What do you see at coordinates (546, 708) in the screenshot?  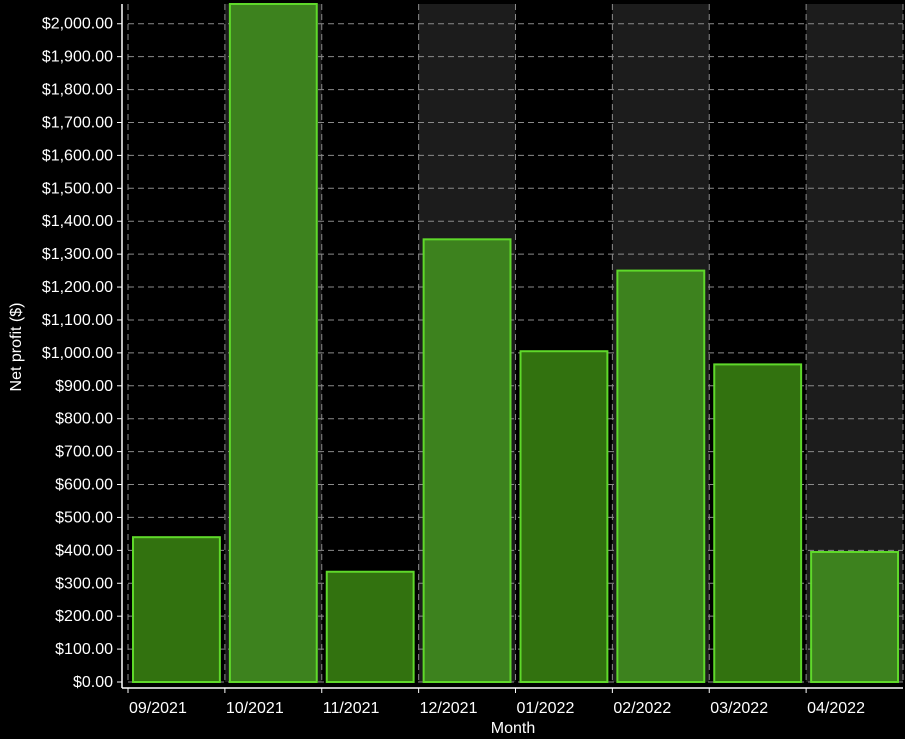 I see `x-tick-label: 01/2022` at bounding box center [546, 708].